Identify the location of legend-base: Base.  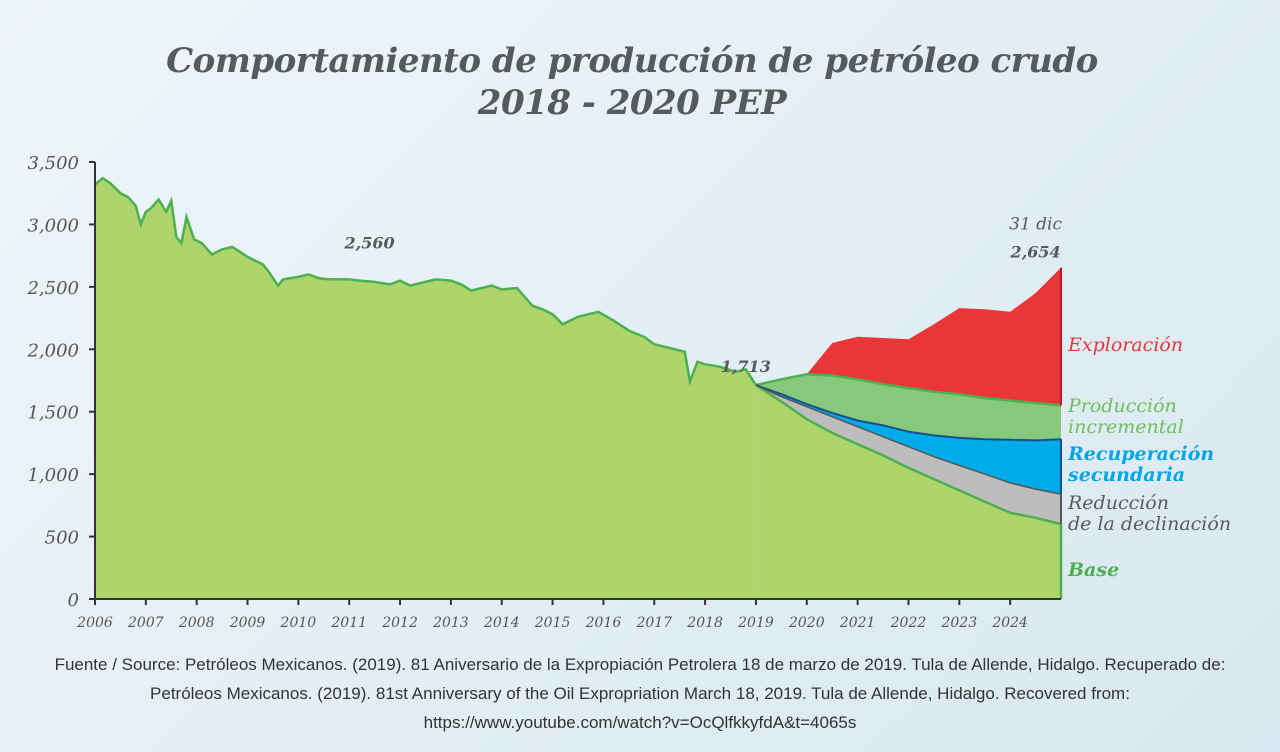
(1093, 570).